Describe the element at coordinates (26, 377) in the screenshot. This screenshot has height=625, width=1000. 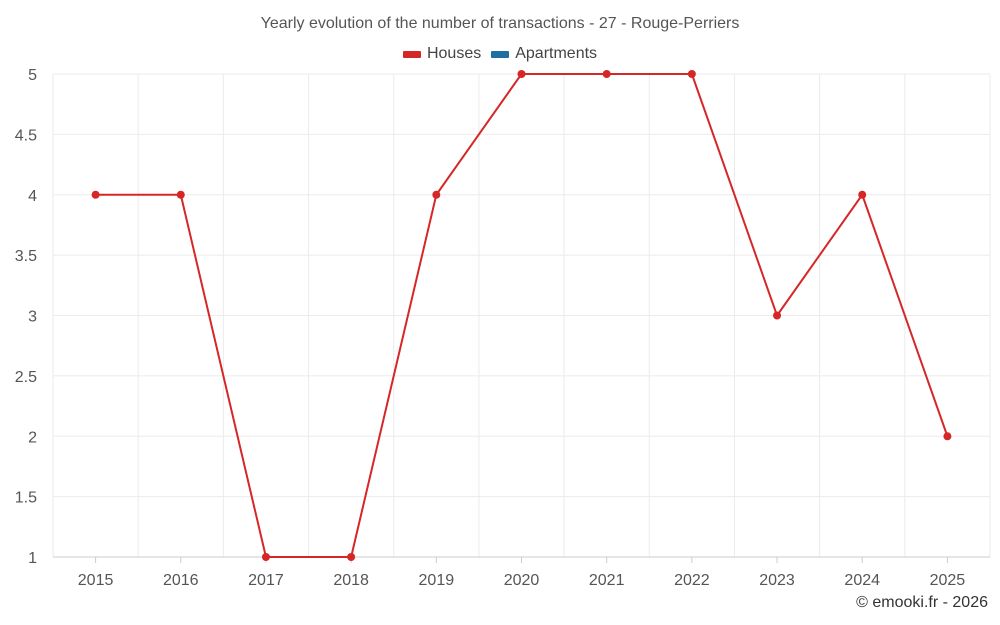
I see `y-tick-label-3: 2.5` at that location.